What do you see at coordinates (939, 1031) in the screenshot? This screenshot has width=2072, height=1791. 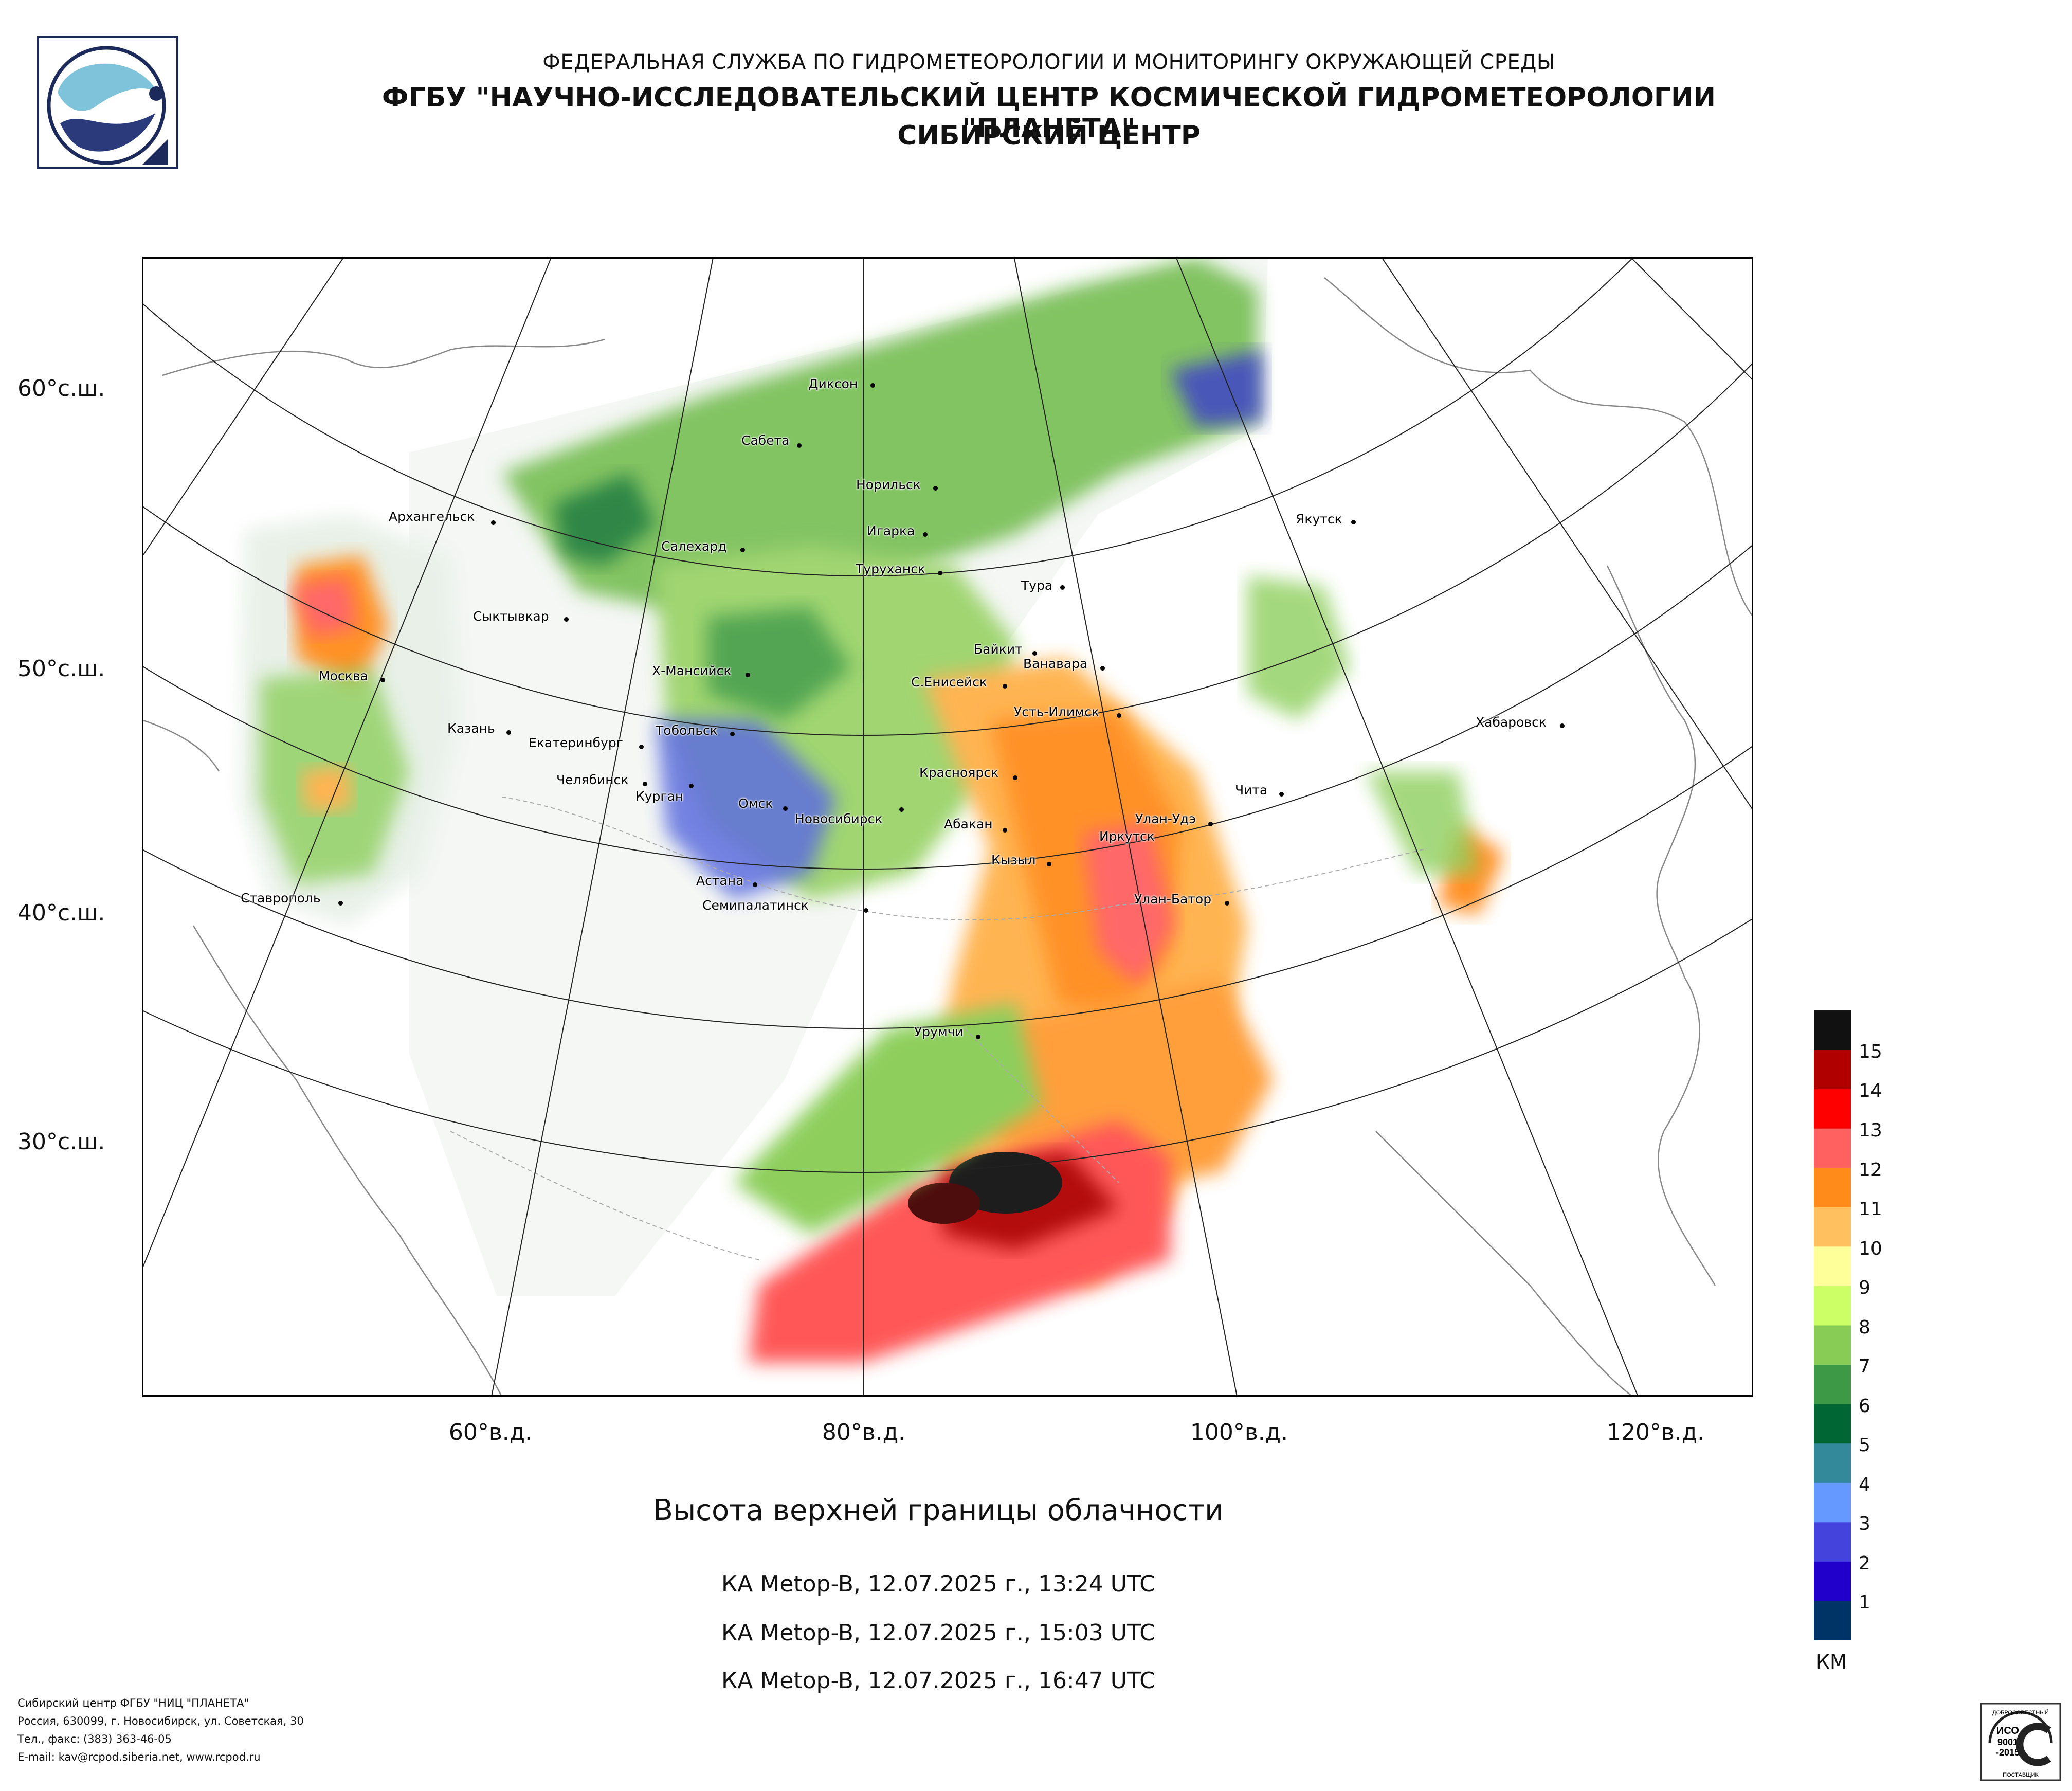 I see `city-label: Урумчи` at bounding box center [939, 1031].